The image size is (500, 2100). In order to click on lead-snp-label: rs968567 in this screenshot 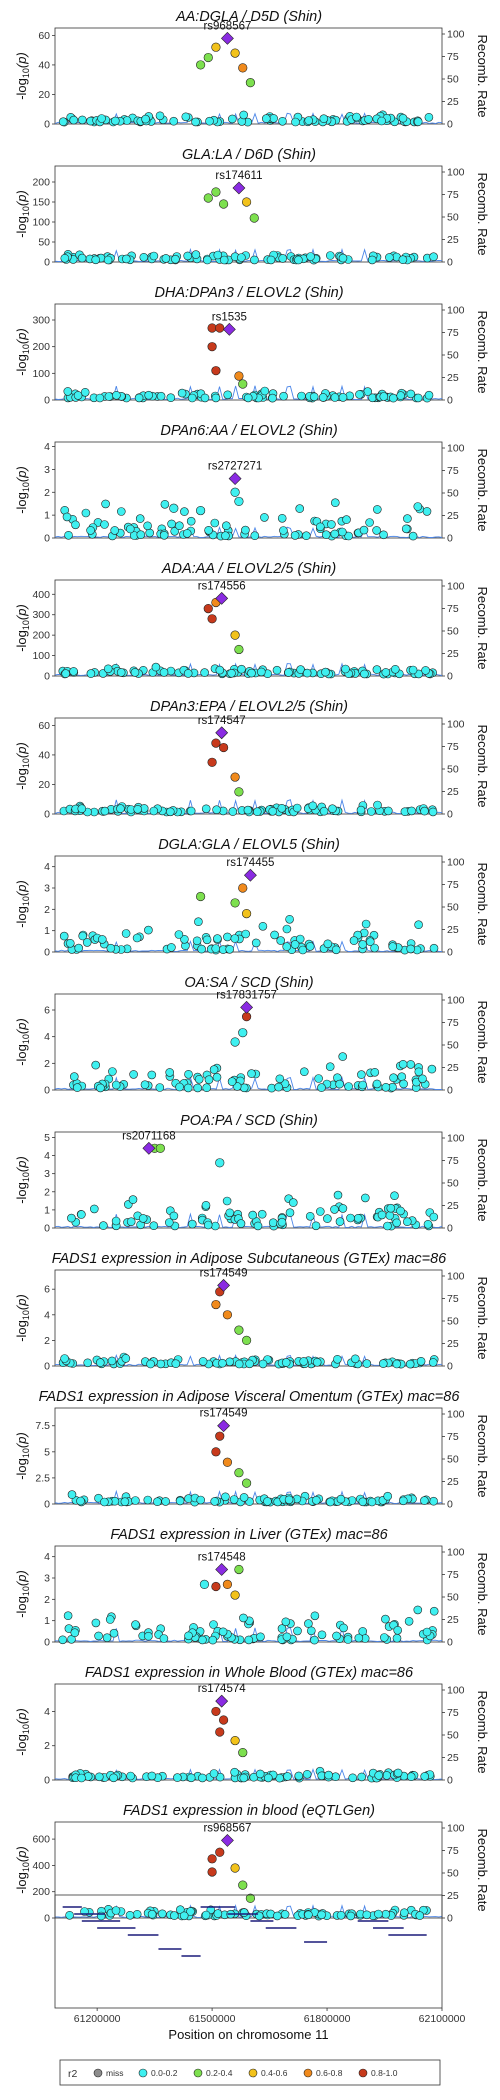, I will do `click(227, 26)`.